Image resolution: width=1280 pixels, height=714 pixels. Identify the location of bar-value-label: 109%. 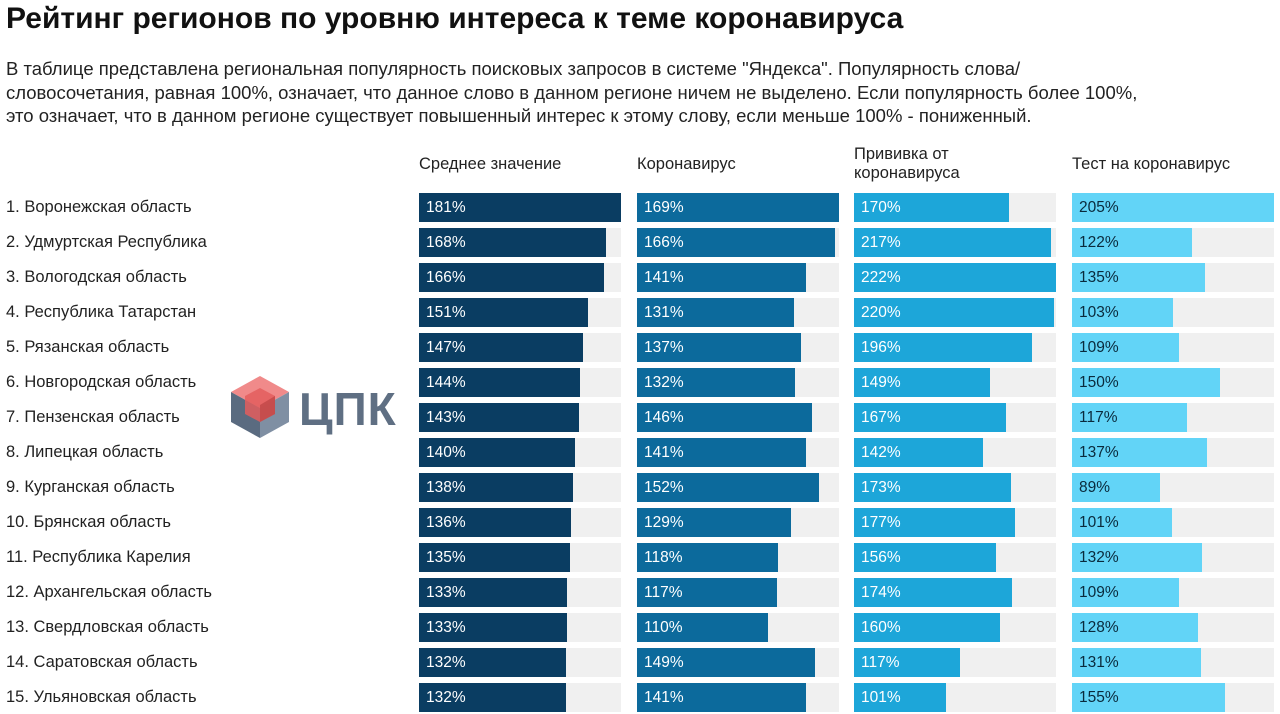
(1099, 592).